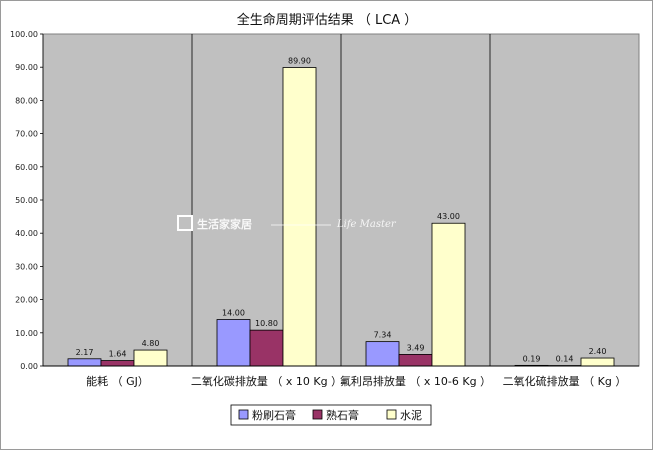  Describe the element at coordinates (26, 67) in the screenshot. I see `y-tick-label: 90.00` at that location.